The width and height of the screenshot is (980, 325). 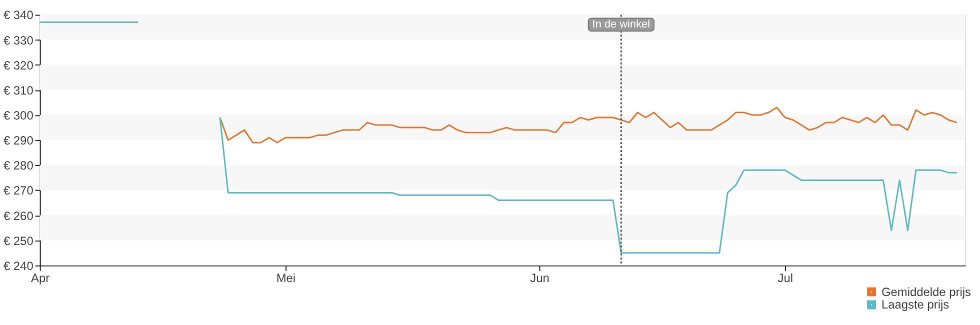 I want to click on x-tick-label: Mei, so click(x=286, y=277).